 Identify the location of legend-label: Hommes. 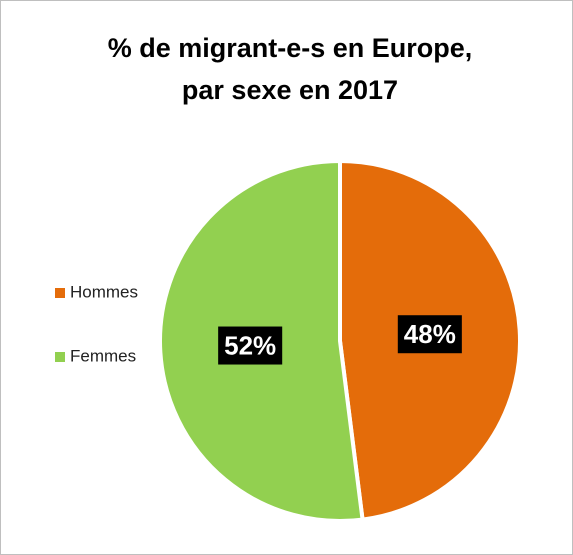
(104, 291).